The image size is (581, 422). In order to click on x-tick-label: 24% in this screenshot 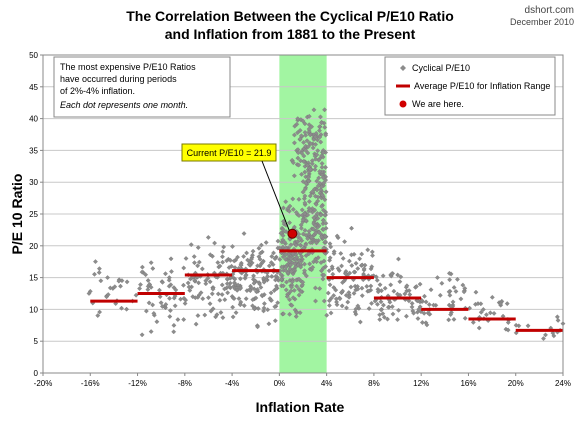, I will do `click(563, 383)`.